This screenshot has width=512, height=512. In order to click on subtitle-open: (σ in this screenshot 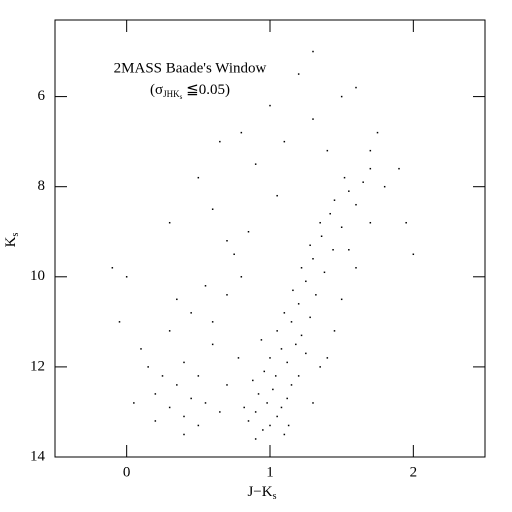, I will do `click(156, 90)`.